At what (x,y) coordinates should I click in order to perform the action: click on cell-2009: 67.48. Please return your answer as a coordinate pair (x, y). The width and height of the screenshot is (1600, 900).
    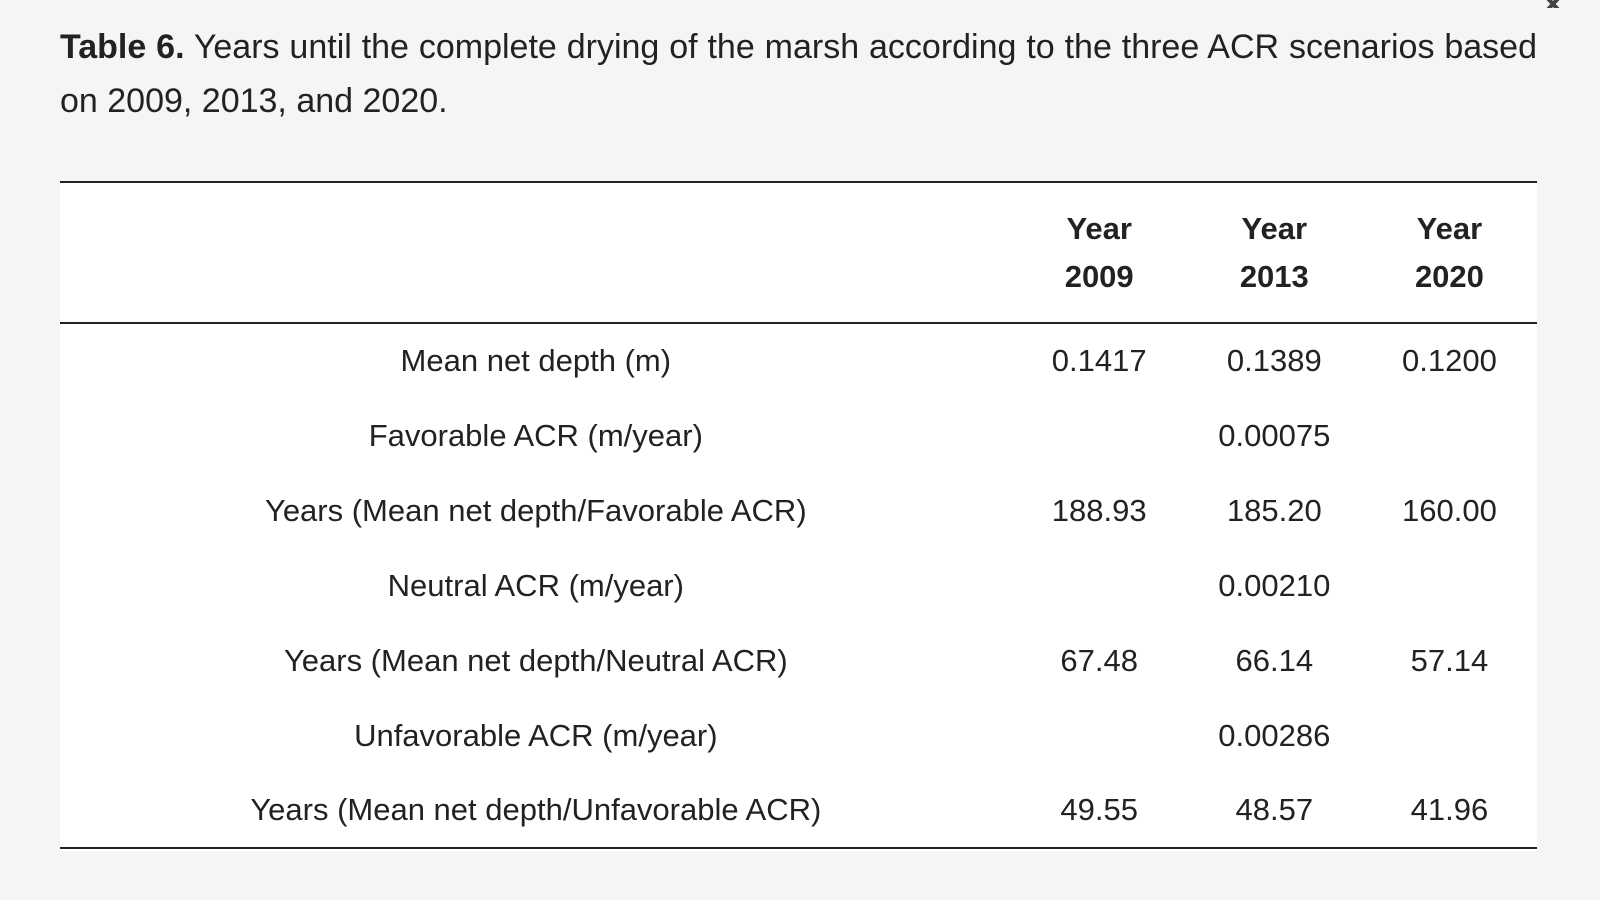
    Looking at the image, I should click on (1099, 660).